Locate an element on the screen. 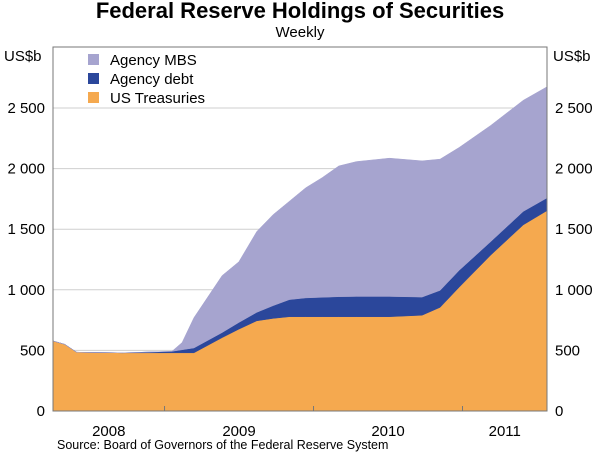  y-axis-unit-right: US$b is located at coordinates (572, 56).